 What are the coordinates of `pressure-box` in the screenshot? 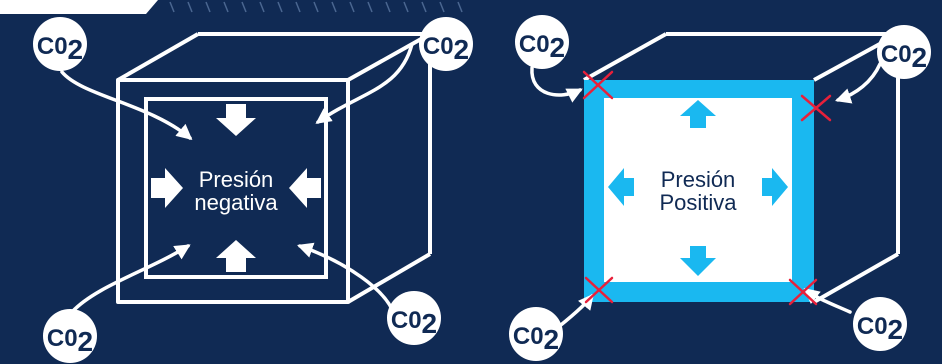 It's located at (236, 188).